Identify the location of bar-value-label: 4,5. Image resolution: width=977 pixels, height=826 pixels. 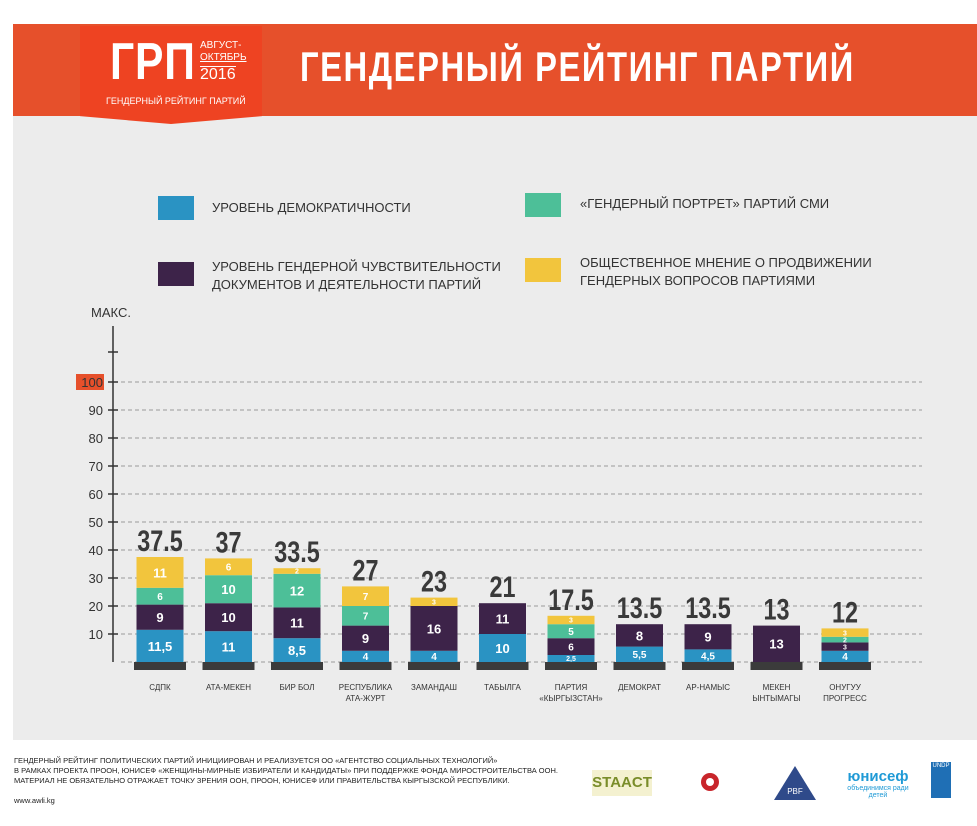
(708, 657).